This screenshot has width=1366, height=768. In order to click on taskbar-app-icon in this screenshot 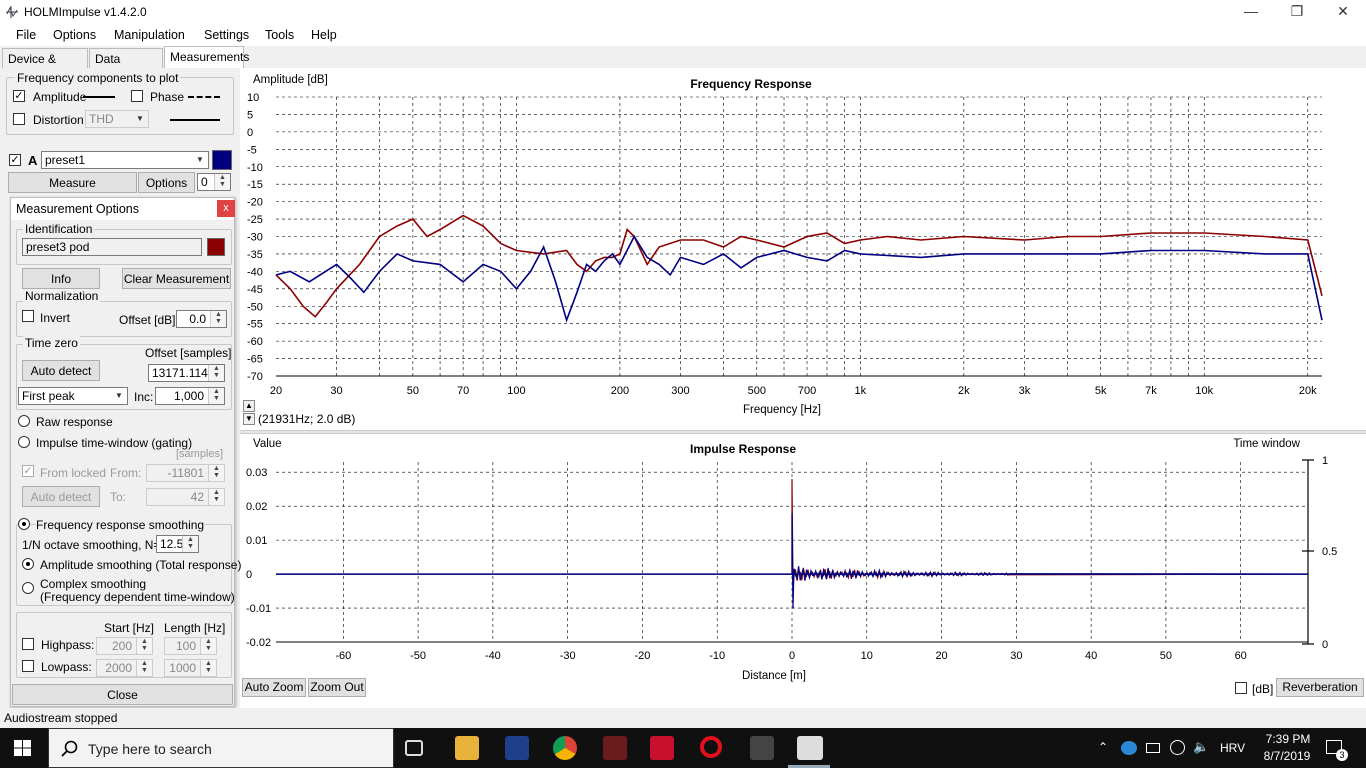, I will do `click(517, 748)`.